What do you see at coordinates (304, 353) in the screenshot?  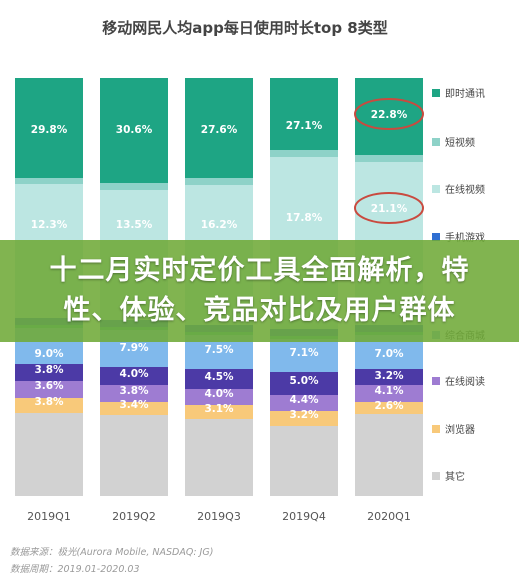 I see `data-label: 7.1%` at bounding box center [304, 353].